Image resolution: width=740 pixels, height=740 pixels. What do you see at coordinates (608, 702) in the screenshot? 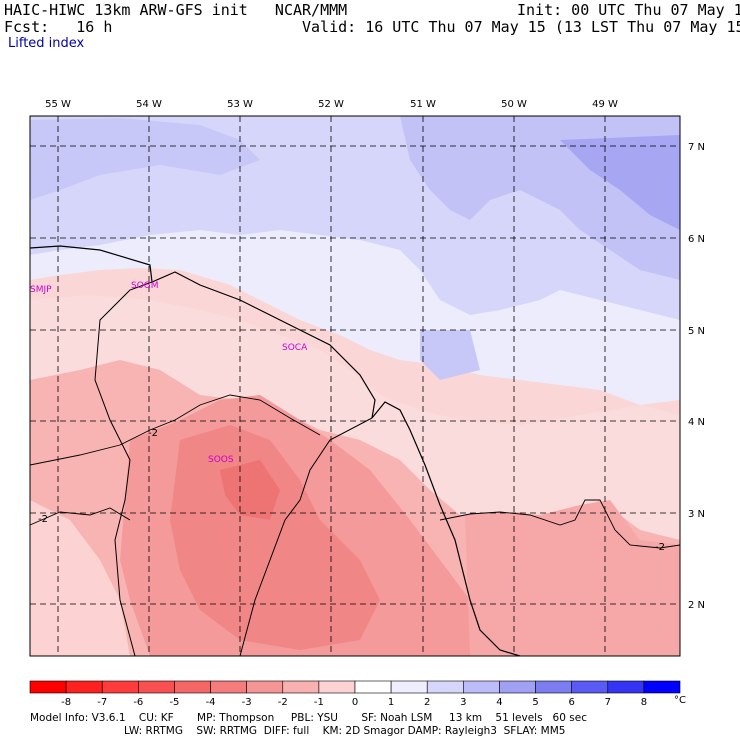
I see `colorbar-tick-label: 7` at bounding box center [608, 702].